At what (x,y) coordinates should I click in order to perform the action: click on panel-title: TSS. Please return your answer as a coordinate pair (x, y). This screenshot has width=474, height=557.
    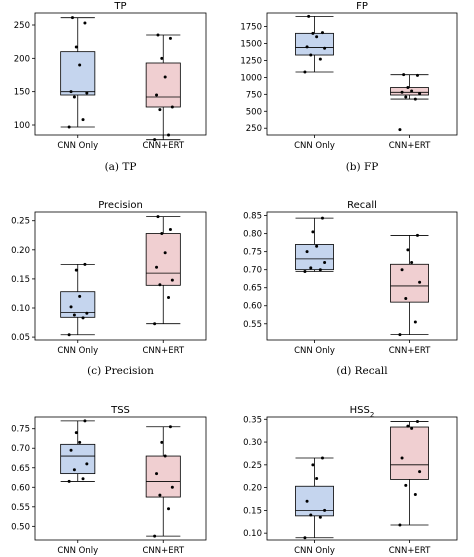
    Looking at the image, I should click on (120, 410).